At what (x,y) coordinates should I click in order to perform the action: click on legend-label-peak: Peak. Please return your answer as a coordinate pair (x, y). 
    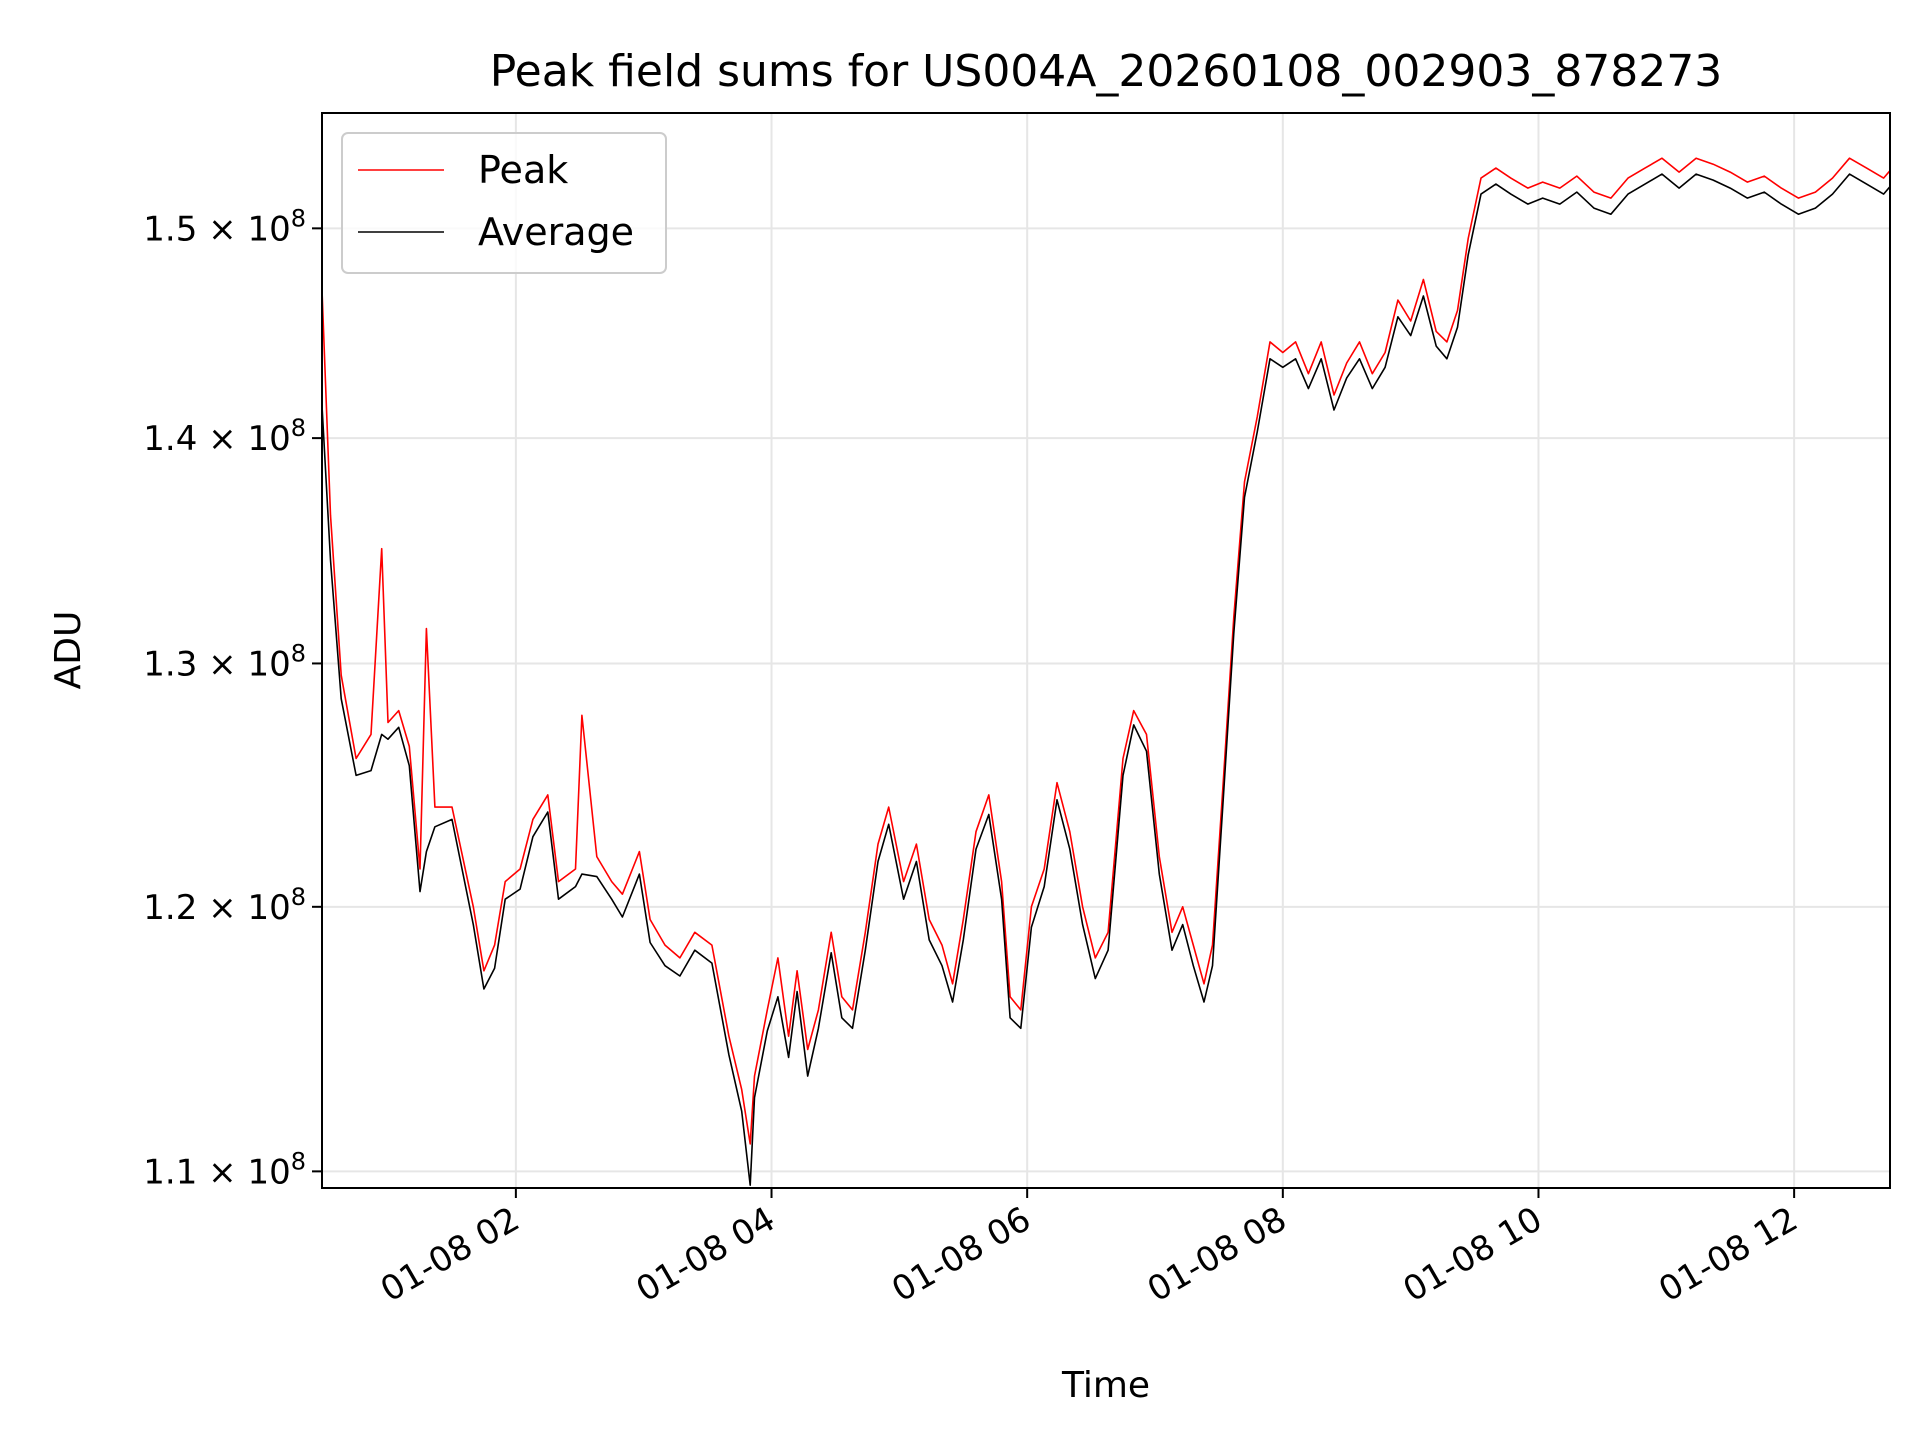
    Looking at the image, I should click on (523, 170).